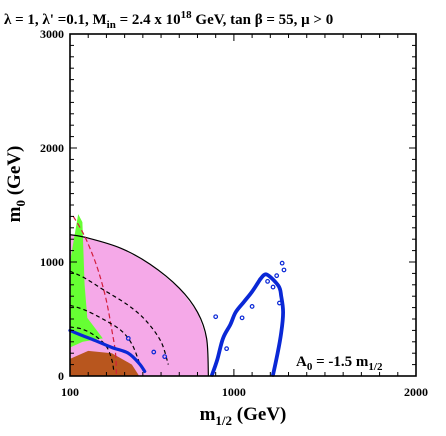 The height and width of the screenshot is (436, 446). I want to click on blue-curve-low, so click(107, 350).